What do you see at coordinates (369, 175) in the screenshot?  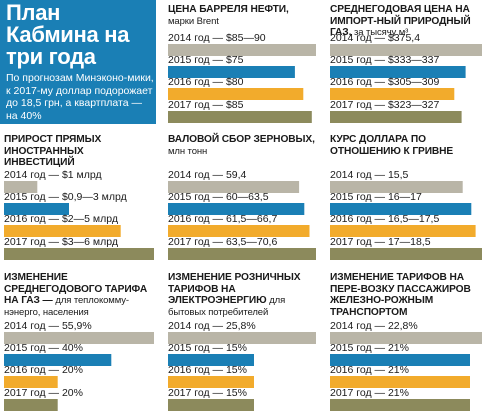 I see `bar-label-2014: 2014 год — 15,5` at bounding box center [369, 175].